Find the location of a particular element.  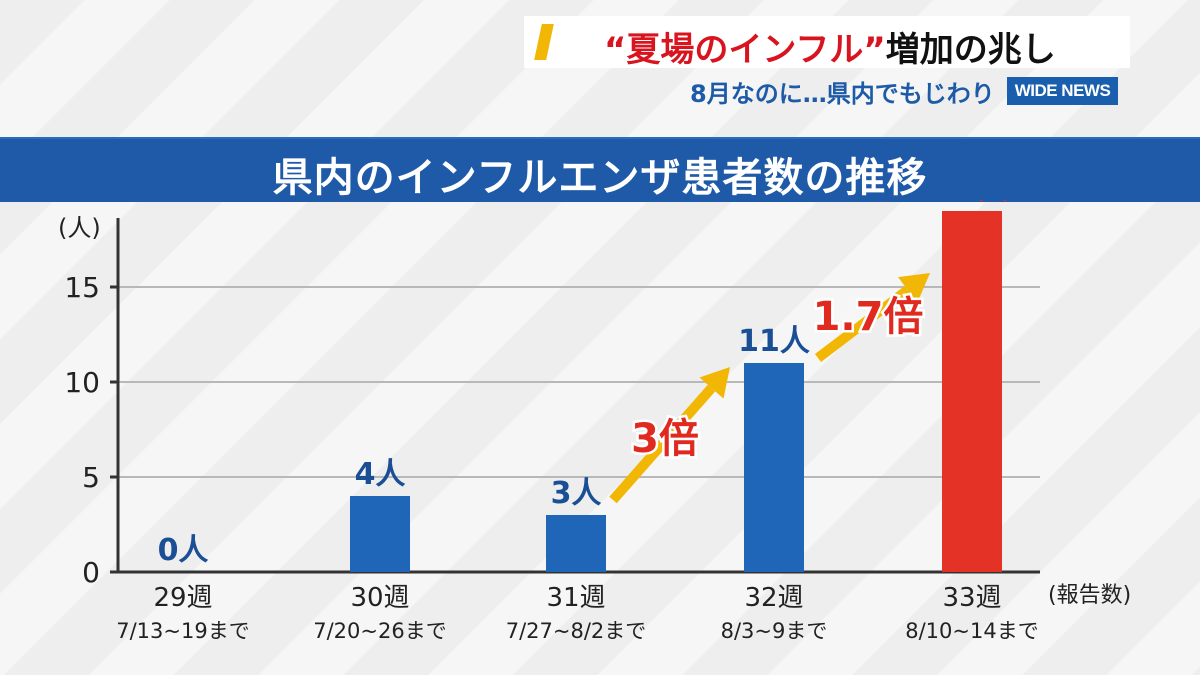

category-label: 30週 is located at coordinates (379, 598).